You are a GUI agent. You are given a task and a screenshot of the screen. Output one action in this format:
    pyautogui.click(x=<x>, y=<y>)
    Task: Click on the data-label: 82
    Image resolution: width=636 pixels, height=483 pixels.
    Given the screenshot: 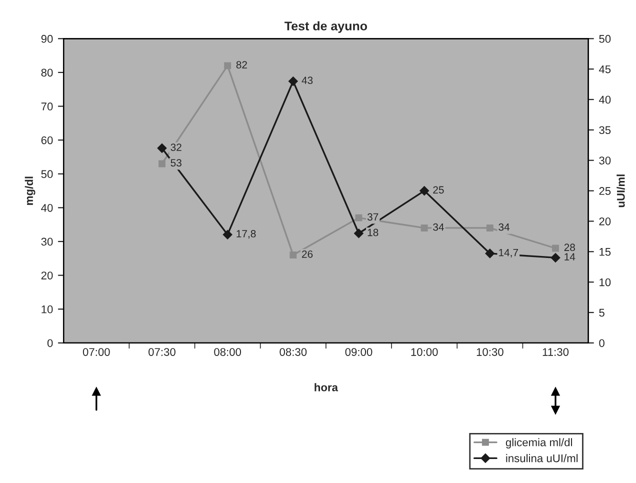 What is the action you would take?
    pyautogui.click(x=241, y=64)
    